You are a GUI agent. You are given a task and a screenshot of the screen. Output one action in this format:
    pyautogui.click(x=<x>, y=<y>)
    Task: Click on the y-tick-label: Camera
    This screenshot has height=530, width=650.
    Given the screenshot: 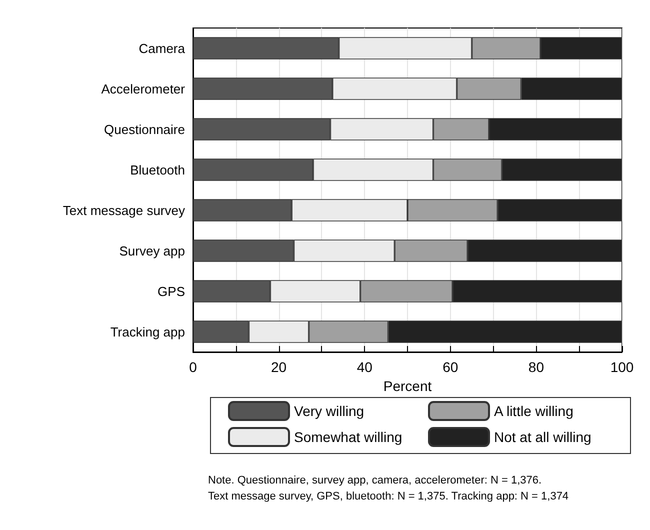 What is the action you would take?
    pyautogui.click(x=162, y=48)
    